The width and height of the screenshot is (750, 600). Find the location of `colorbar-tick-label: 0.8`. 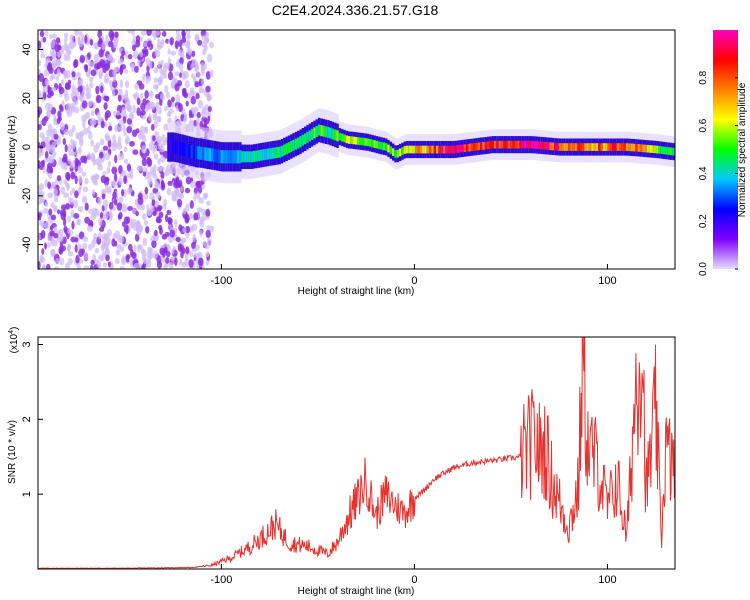

colorbar-tick-label: 0.8 is located at coordinates (703, 77).